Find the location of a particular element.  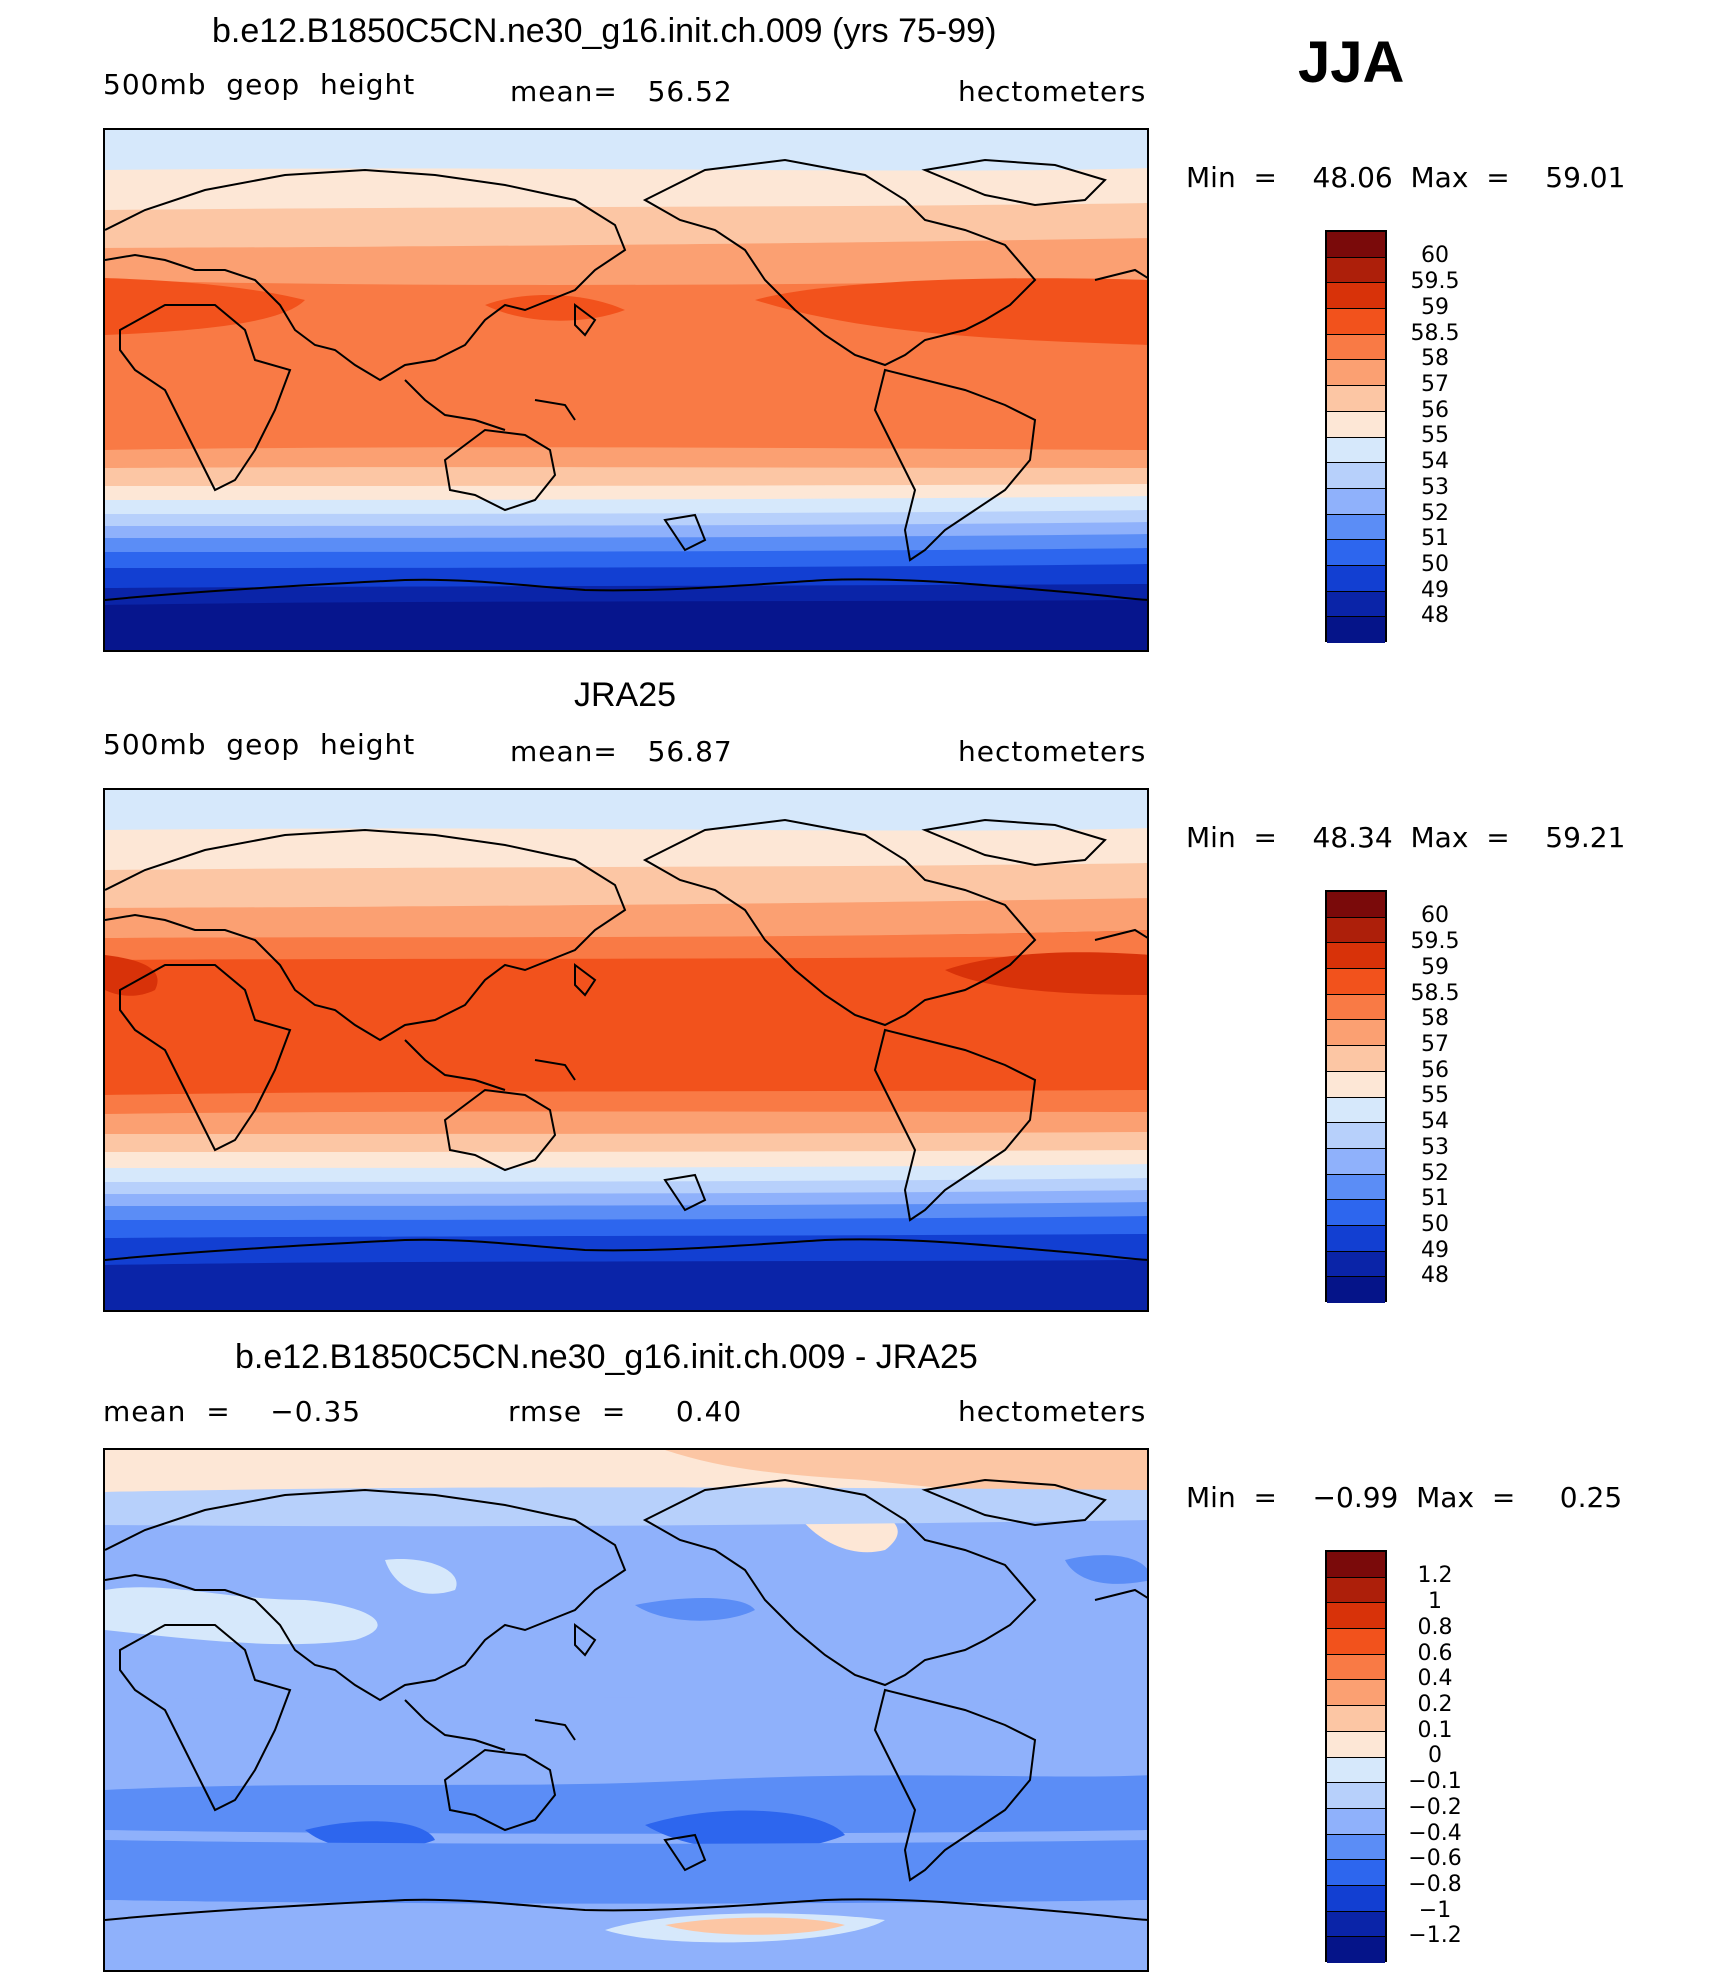

level-label: 0.8 is located at coordinates (1435, 1627).